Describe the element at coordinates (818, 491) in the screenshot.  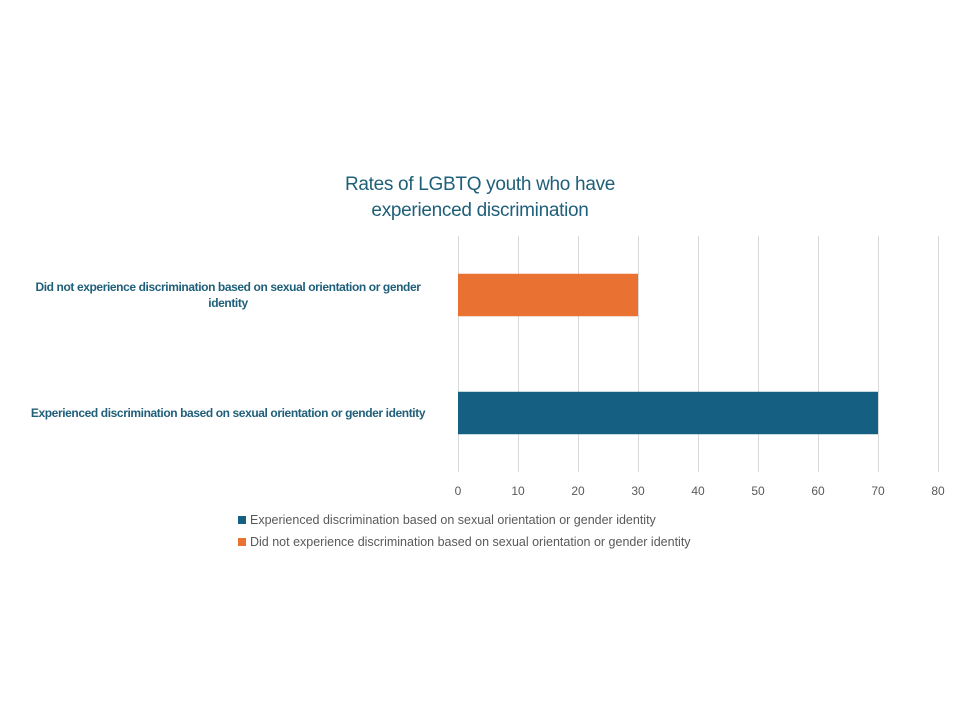
I see `x-tick-label-60: 60` at that location.